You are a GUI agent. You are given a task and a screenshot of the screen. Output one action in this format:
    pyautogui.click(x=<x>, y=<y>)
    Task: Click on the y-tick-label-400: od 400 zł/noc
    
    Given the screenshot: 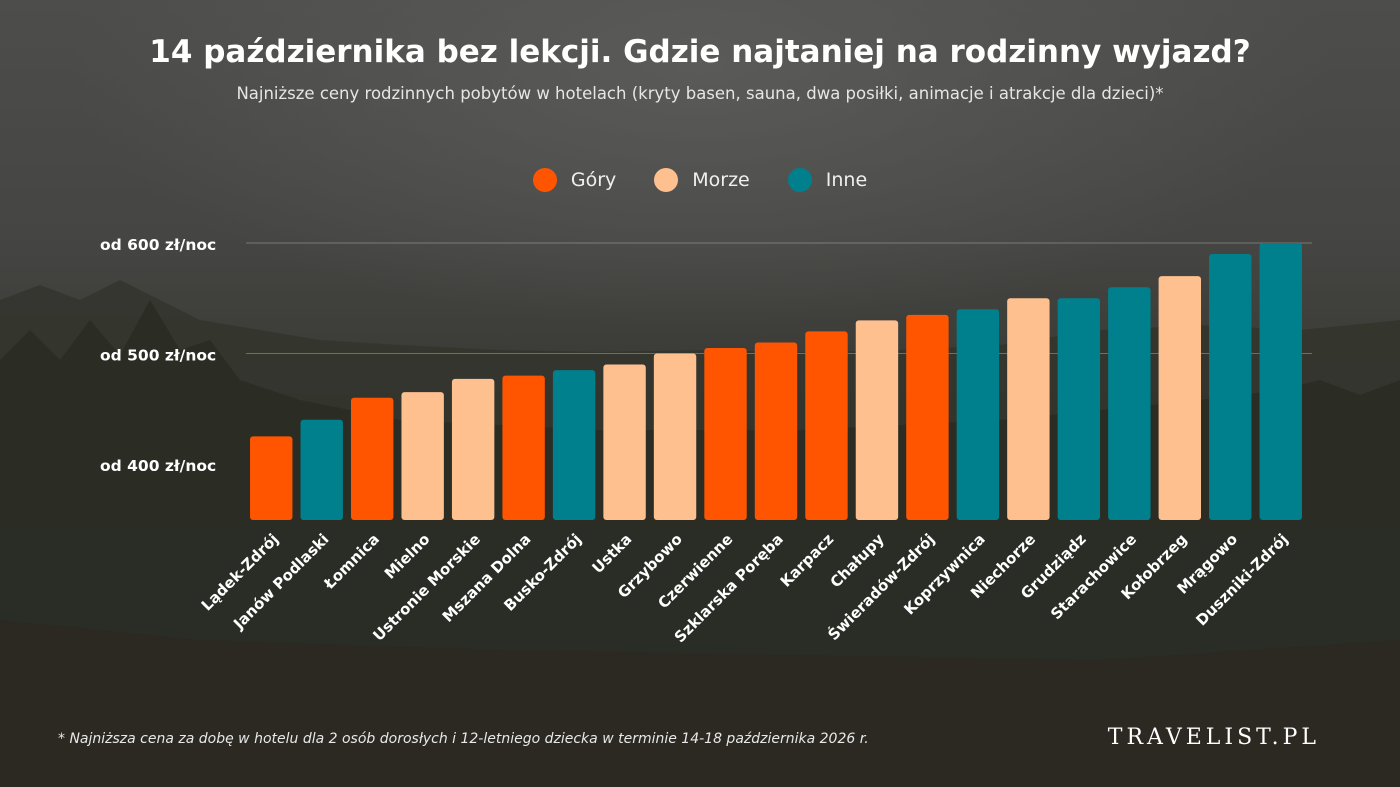 What is the action you would take?
    pyautogui.click(x=158, y=466)
    